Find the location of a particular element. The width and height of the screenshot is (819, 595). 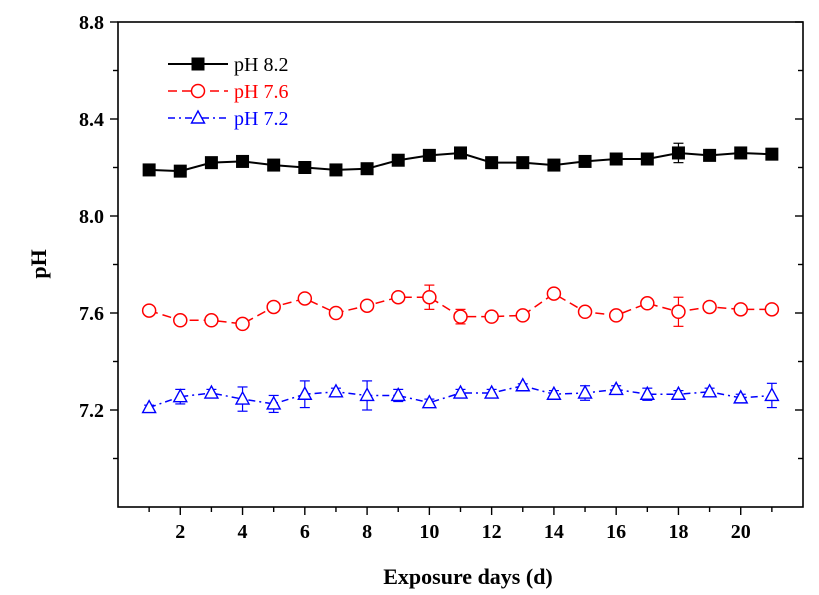

y-tick-label: 7.2 is located at coordinates (91, 411).